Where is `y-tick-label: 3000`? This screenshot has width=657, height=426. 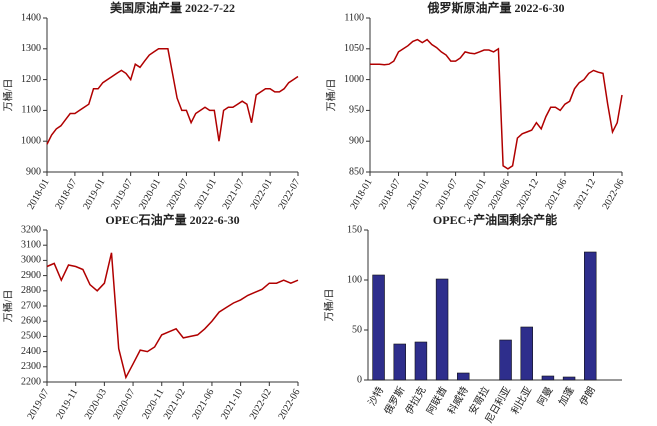 y-tick-label: 3000 is located at coordinates (31, 260).